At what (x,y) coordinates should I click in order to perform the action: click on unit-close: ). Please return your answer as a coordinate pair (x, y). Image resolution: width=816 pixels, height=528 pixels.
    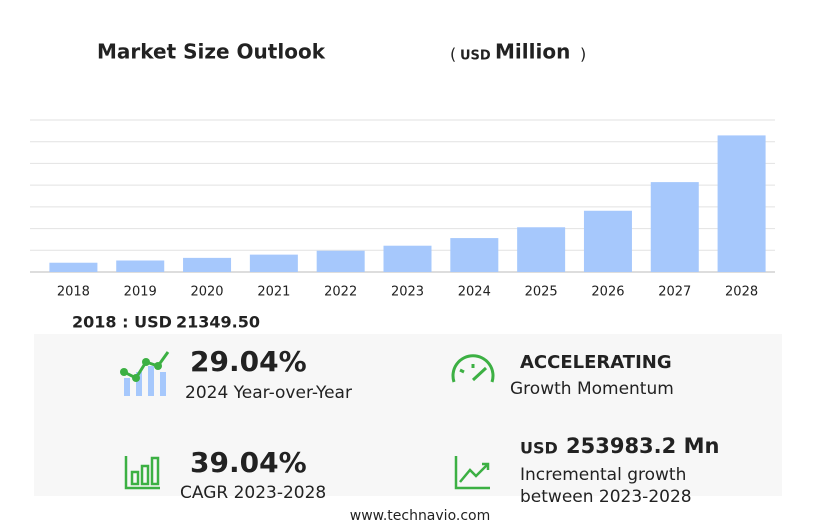
    Looking at the image, I should click on (583, 54).